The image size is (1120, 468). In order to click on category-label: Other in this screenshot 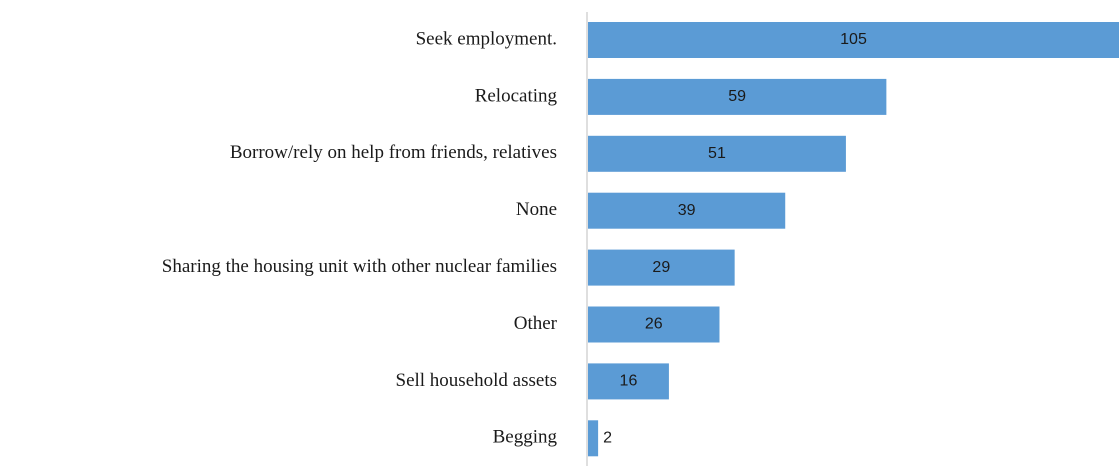, I will do `click(536, 323)`.